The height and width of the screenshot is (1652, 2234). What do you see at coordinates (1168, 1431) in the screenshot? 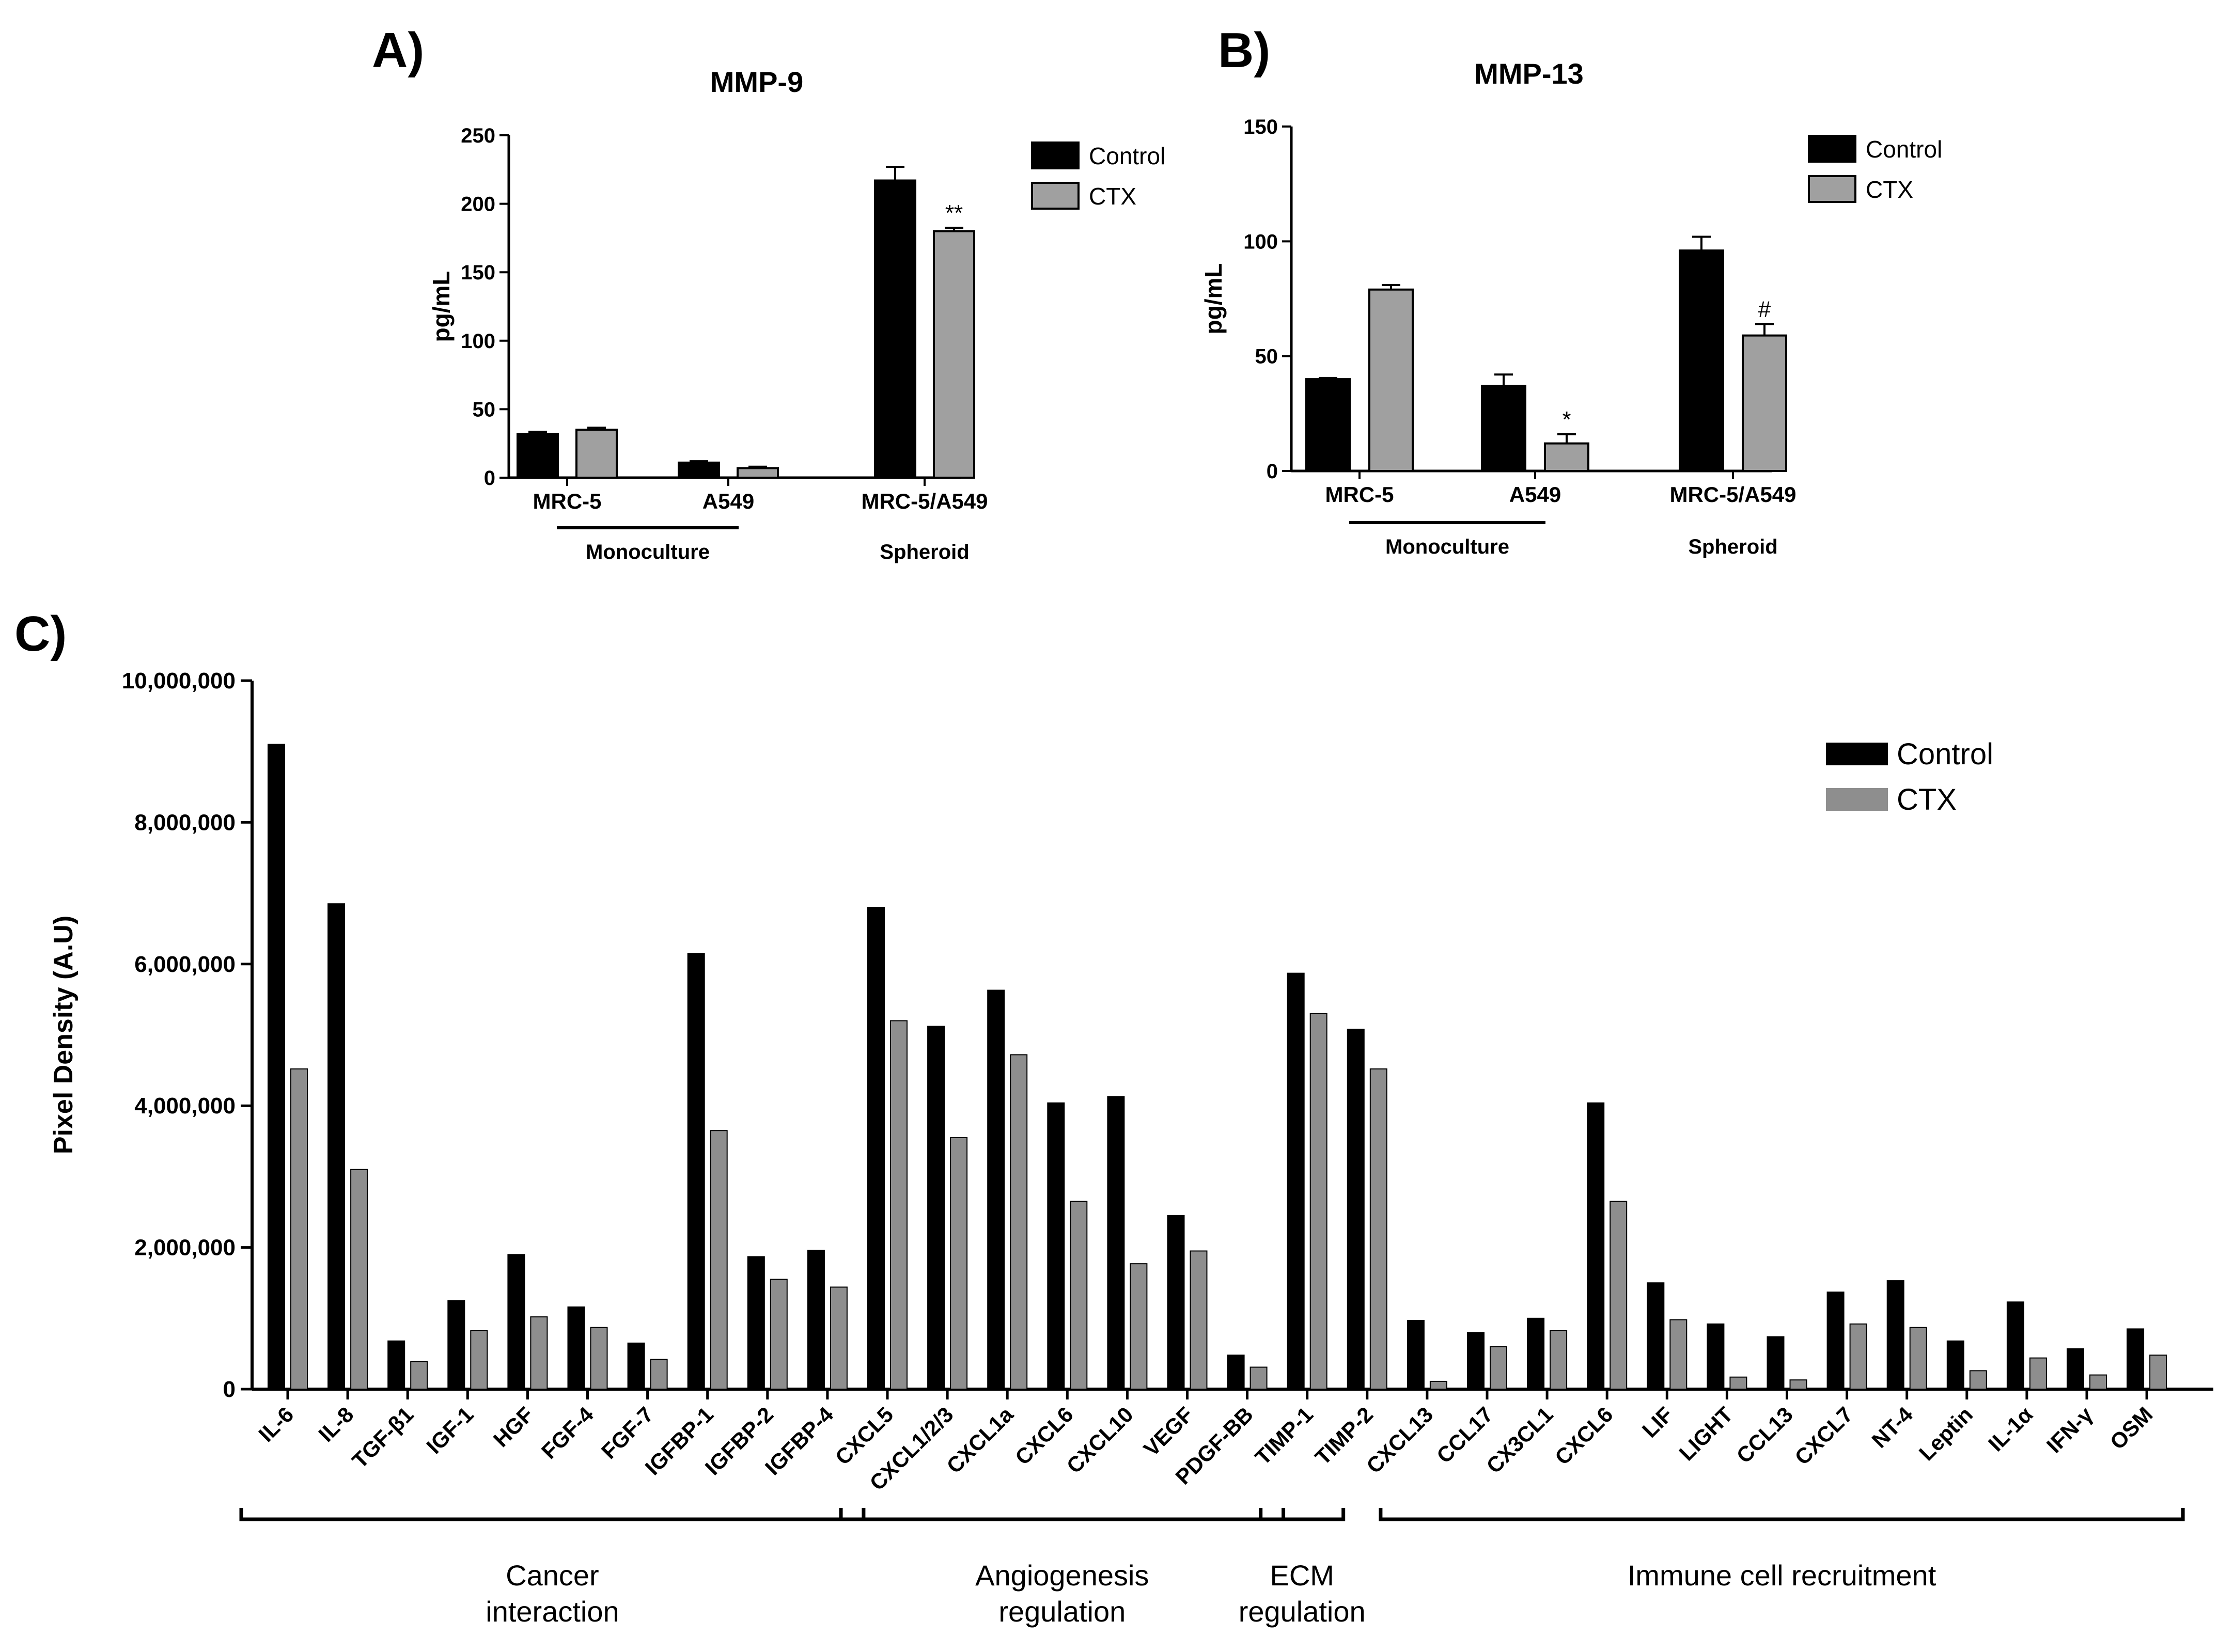
I see `x-tick-label: VEGF` at bounding box center [1168, 1431].